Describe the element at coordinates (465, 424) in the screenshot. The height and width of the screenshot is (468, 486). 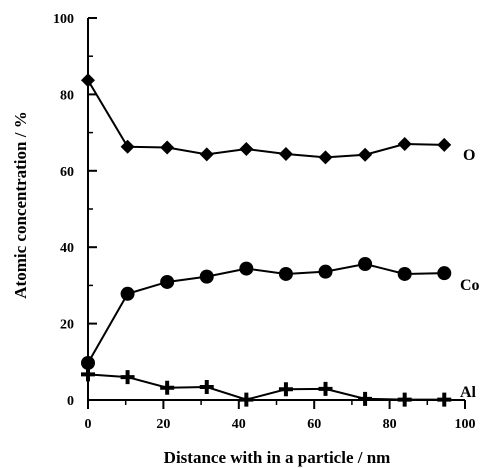
I see `x-tick-label: 100` at that location.